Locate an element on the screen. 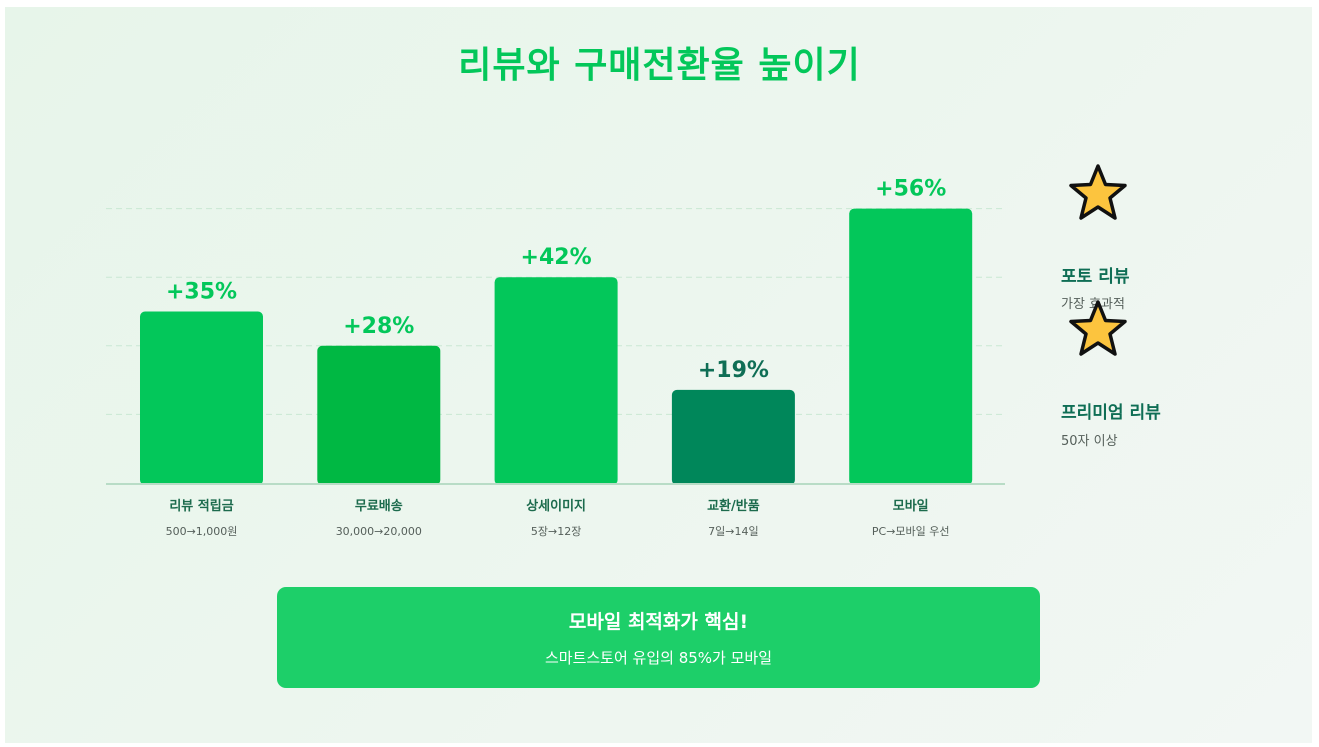  side-note-subtitle: 50자 이상 is located at coordinates (1089, 441).